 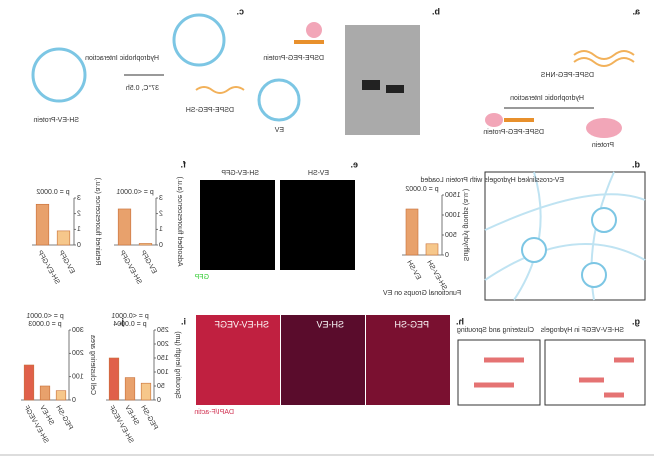 What do you see at coordinates (495, 330) in the screenshot?
I see `title: Clustering and Sprouting` at bounding box center [495, 330].